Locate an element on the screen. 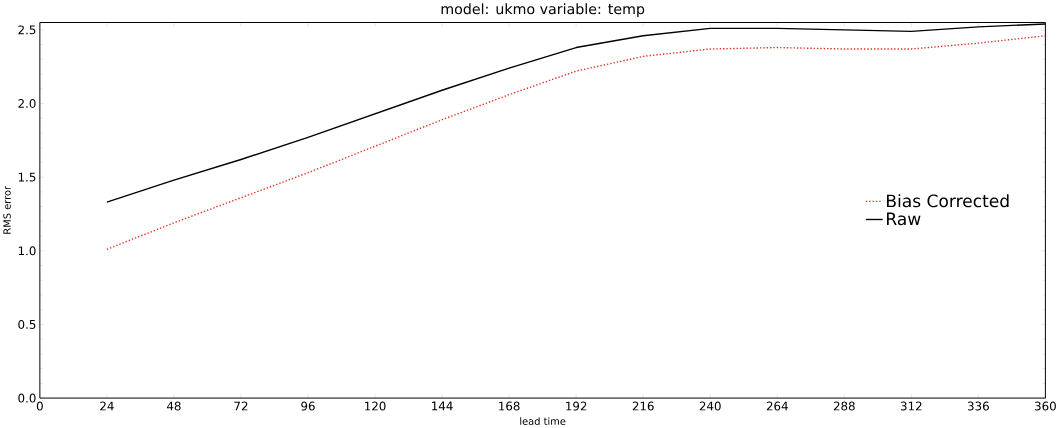  x-tick-label: 168 is located at coordinates (509, 406).